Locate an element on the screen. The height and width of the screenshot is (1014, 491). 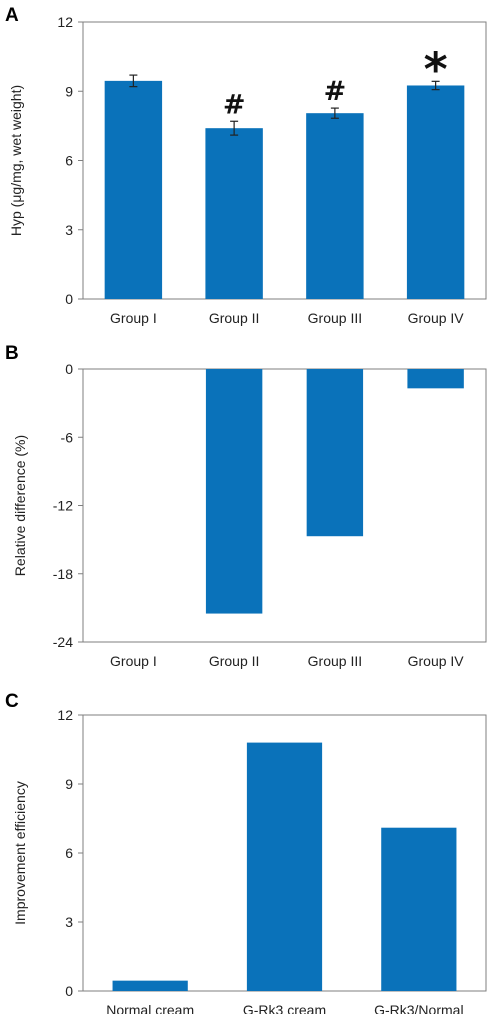
y-axis-title: Improvement efficiency is located at coordinates (20, 853).